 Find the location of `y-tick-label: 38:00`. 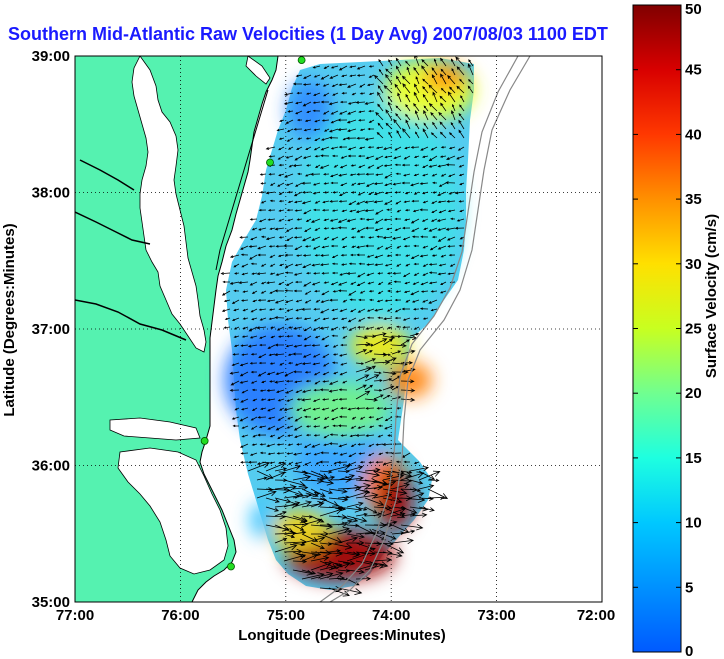

y-tick-label: 38:00 is located at coordinates (51, 193).